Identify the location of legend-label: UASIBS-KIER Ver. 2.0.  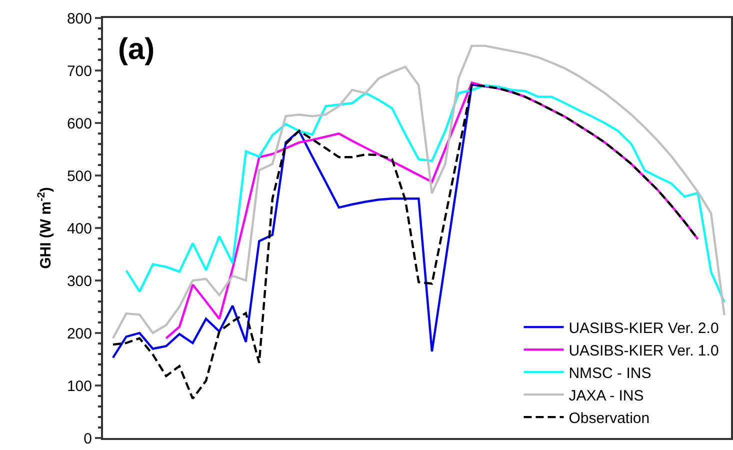
(643, 328).